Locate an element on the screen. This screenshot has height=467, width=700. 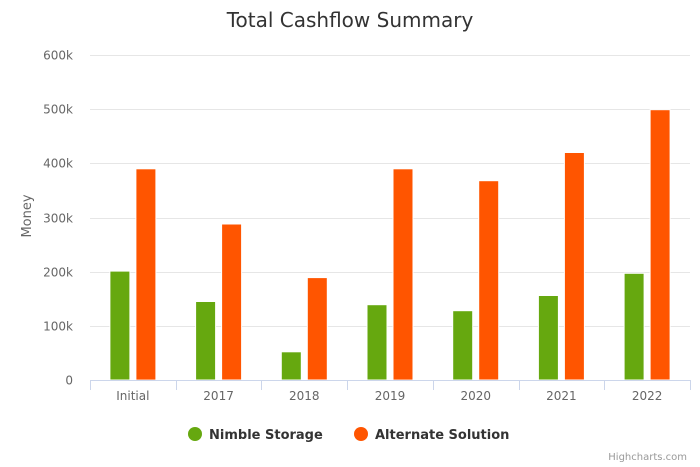
y-tick-label: 0 is located at coordinates (69, 381).